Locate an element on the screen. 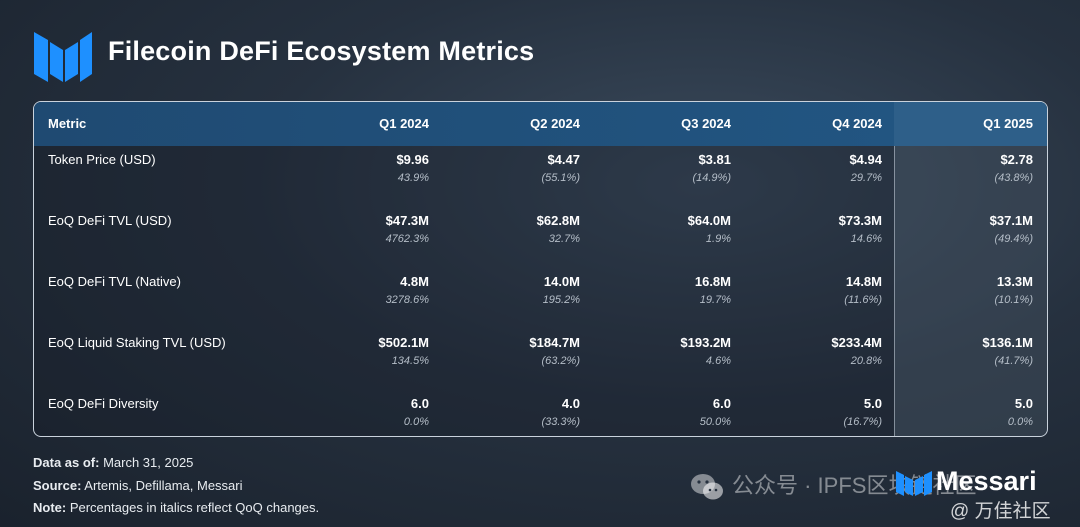 Image resolution: width=1080 pixels, height=527 pixels. cell-change: (10.1%) is located at coordinates (1013, 300).